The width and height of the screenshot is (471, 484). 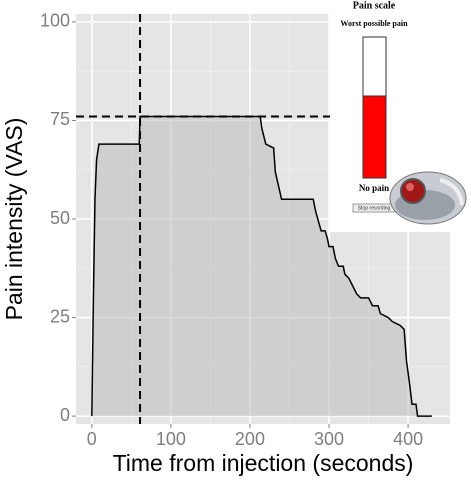 I want to click on x-tick-label: 100, so click(x=171, y=439).